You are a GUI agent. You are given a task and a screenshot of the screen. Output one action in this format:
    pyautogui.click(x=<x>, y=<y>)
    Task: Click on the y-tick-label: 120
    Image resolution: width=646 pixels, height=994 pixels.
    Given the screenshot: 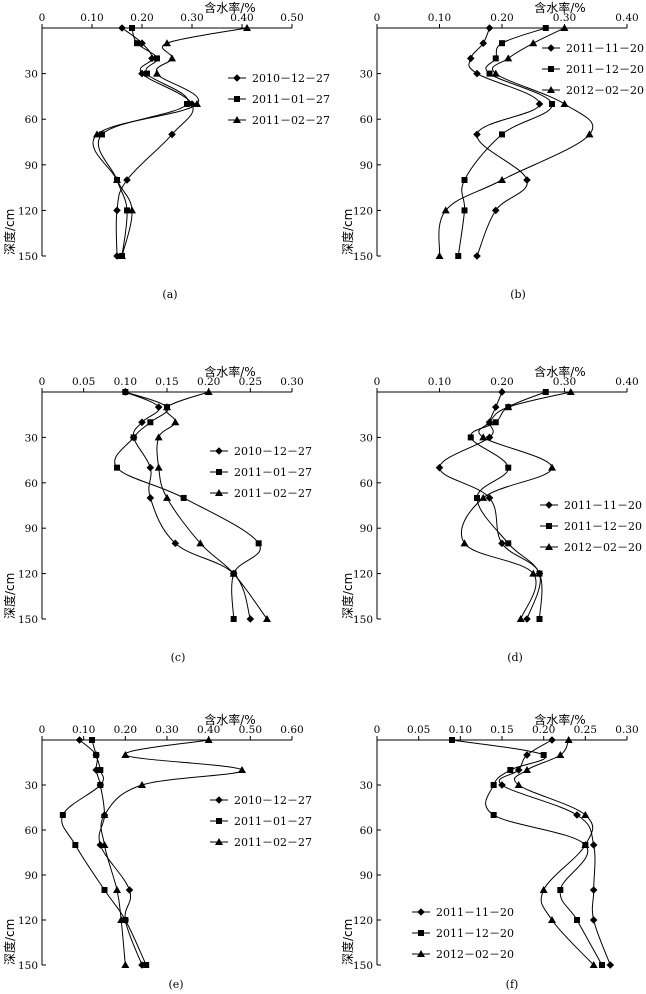 What is the action you would take?
    pyautogui.click(x=363, y=921)
    